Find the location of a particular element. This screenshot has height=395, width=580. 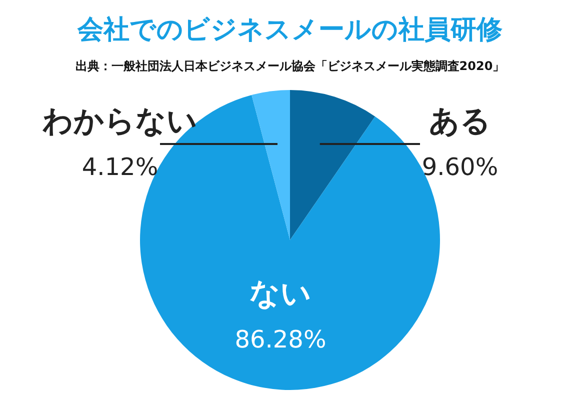

data-label: 9.60% is located at coordinates (460, 167).